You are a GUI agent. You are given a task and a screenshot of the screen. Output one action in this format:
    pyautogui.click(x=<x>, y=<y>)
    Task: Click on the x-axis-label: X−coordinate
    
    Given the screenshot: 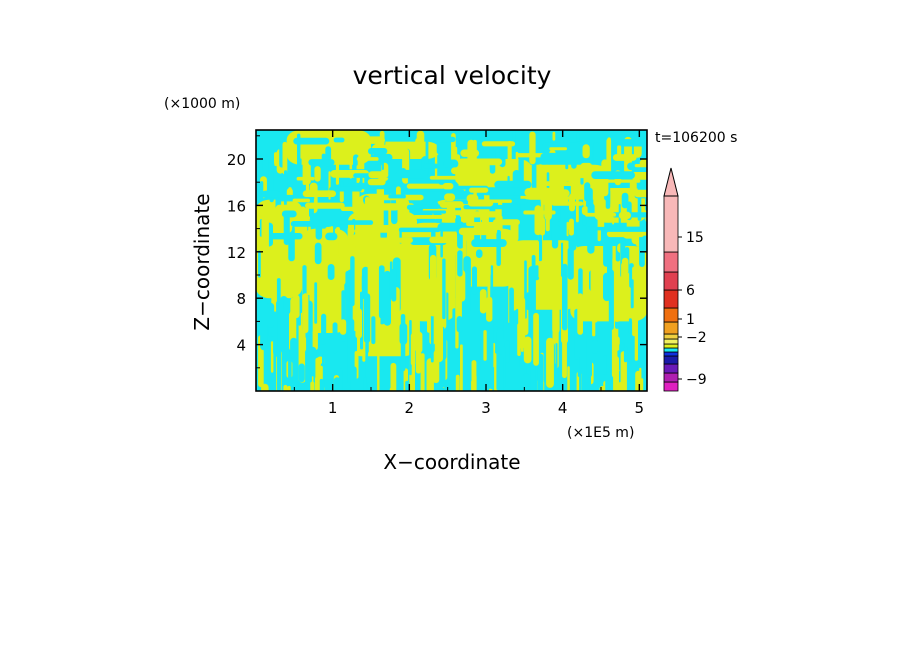 What is the action you would take?
    pyautogui.click(x=451, y=462)
    